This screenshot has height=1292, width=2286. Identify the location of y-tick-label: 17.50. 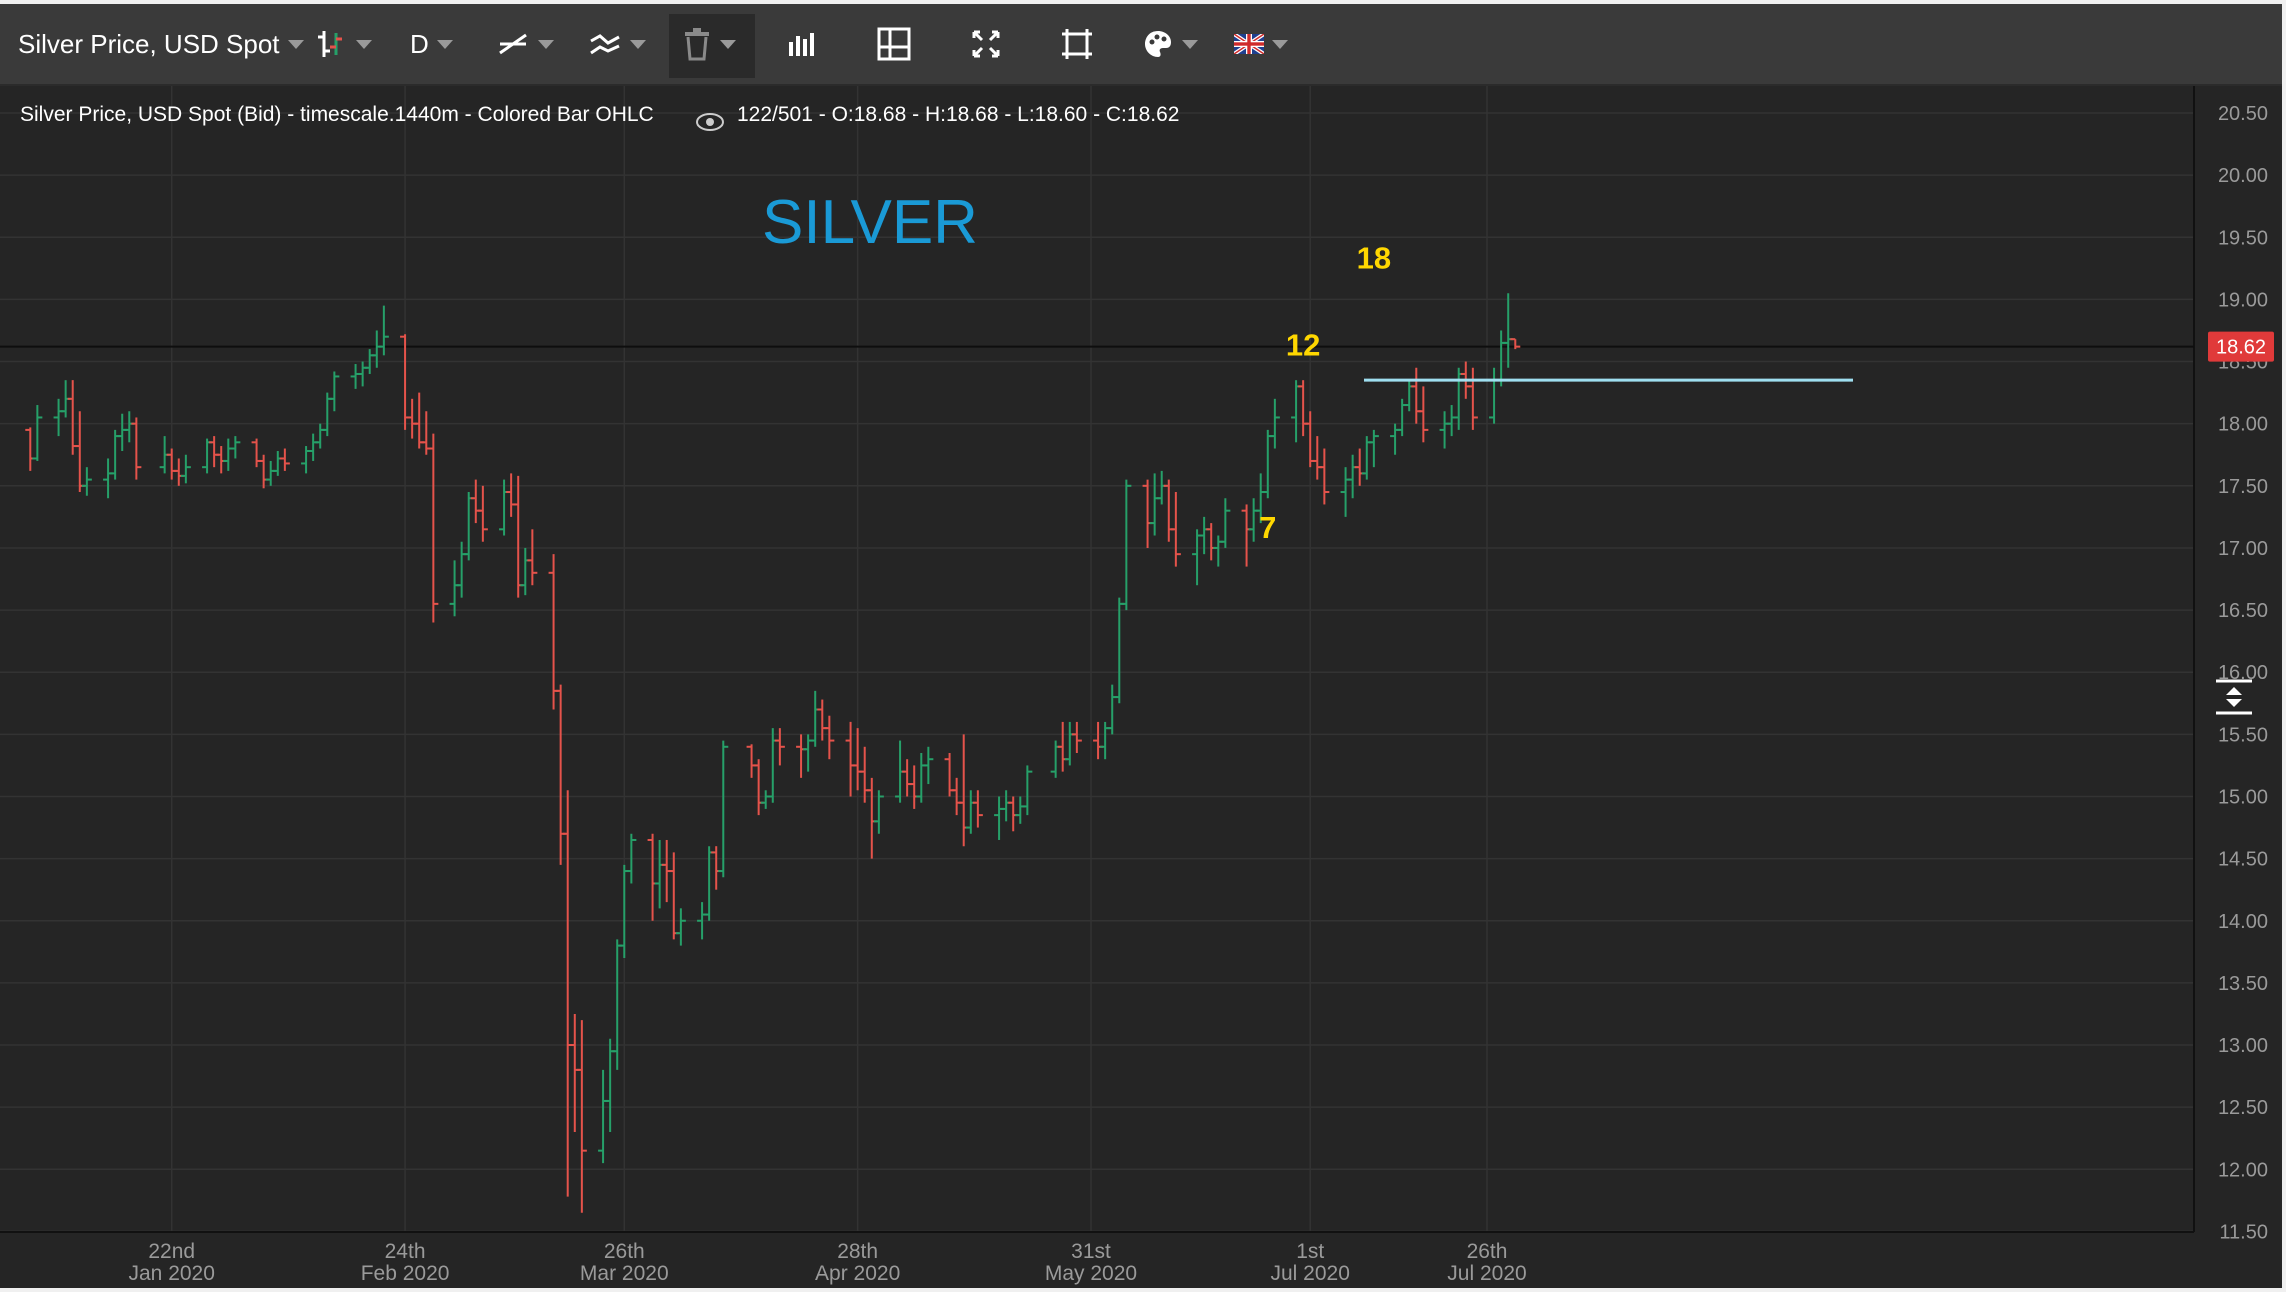
(2243, 487).